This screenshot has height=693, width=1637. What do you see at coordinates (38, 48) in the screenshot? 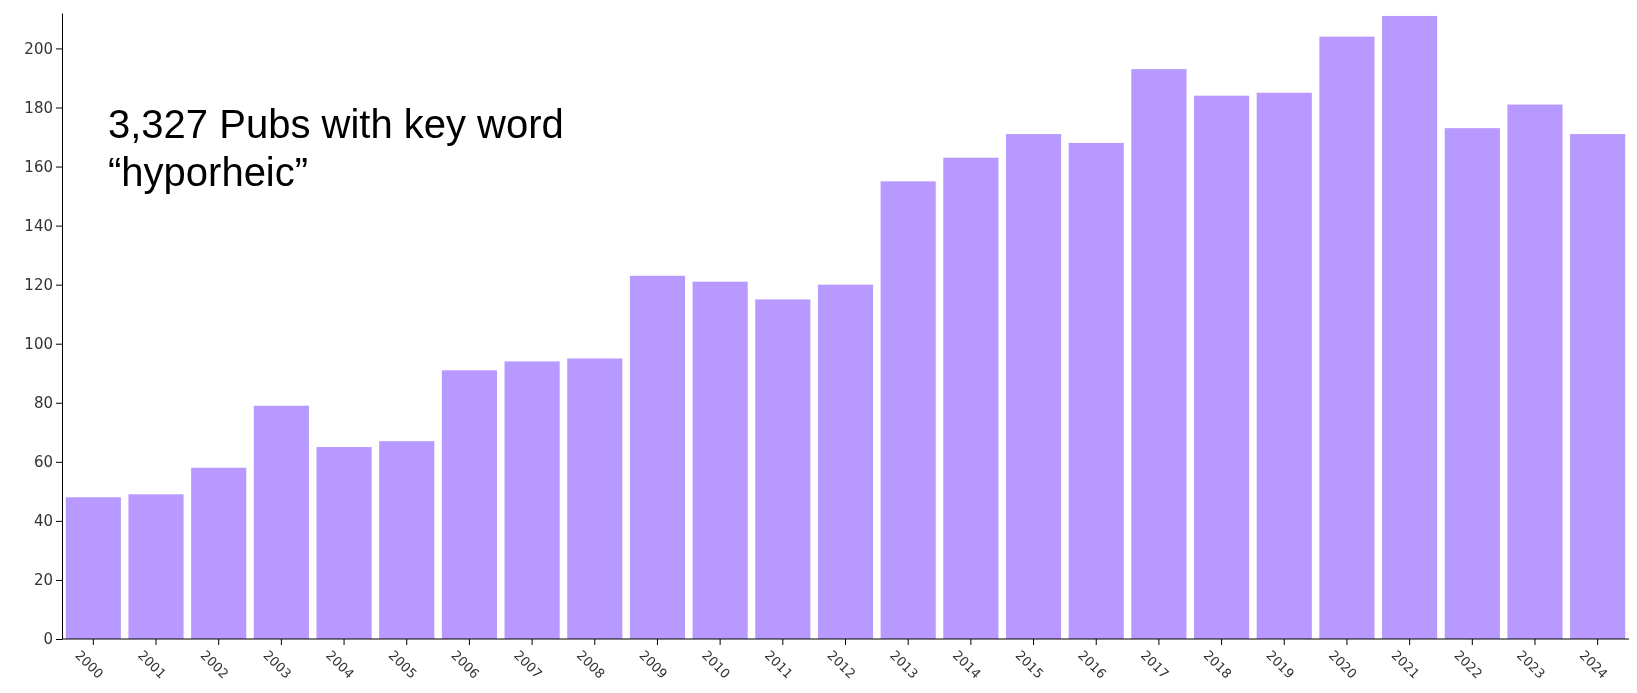
I see `y-tick-label: 200` at bounding box center [38, 48].